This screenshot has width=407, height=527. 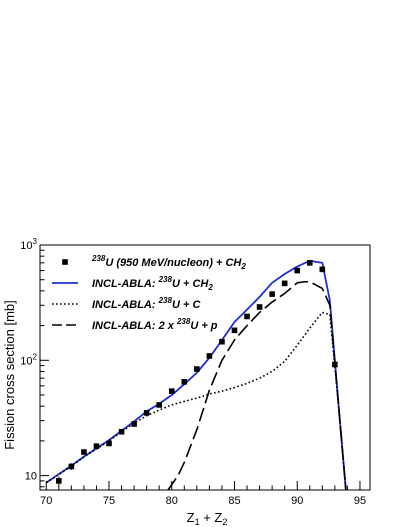 I want to click on legend-entry-incl_c: INCL-ABLA: 238U + C, so click(x=146, y=303).